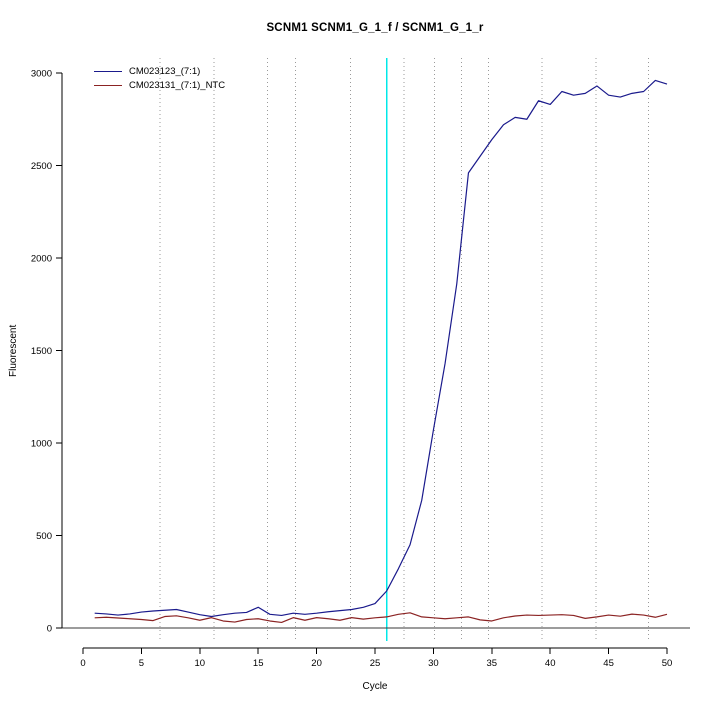  Describe the element at coordinates (41, 259) in the screenshot. I see `y-tick-label: 2000` at that location.